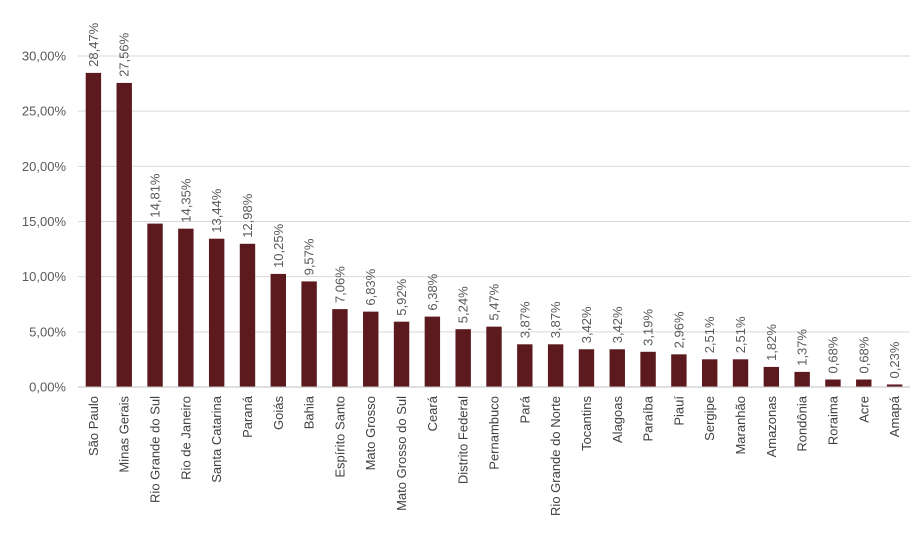  I want to click on category-label: Bahia, so click(309, 412).